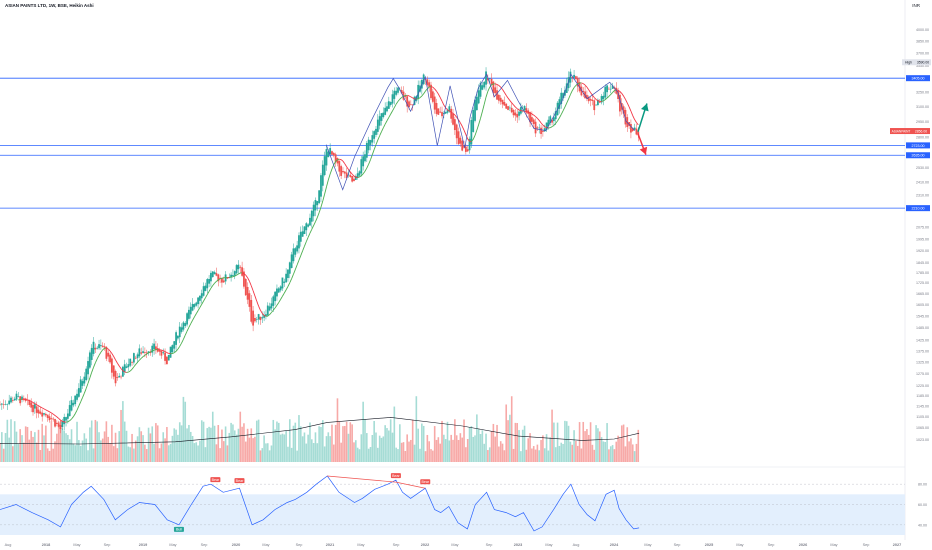 The height and width of the screenshot is (550, 932). What do you see at coordinates (922, 30) in the screenshot?
I see `price-tick-label: 4000.00` at bounding box center [922, 30].